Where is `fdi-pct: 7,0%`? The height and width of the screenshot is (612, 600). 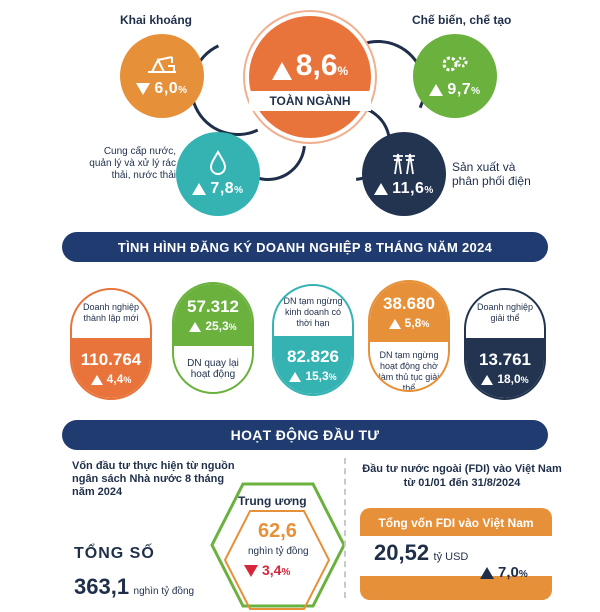 fdi-pct: 7,0% is located at coordinates (504, 572).